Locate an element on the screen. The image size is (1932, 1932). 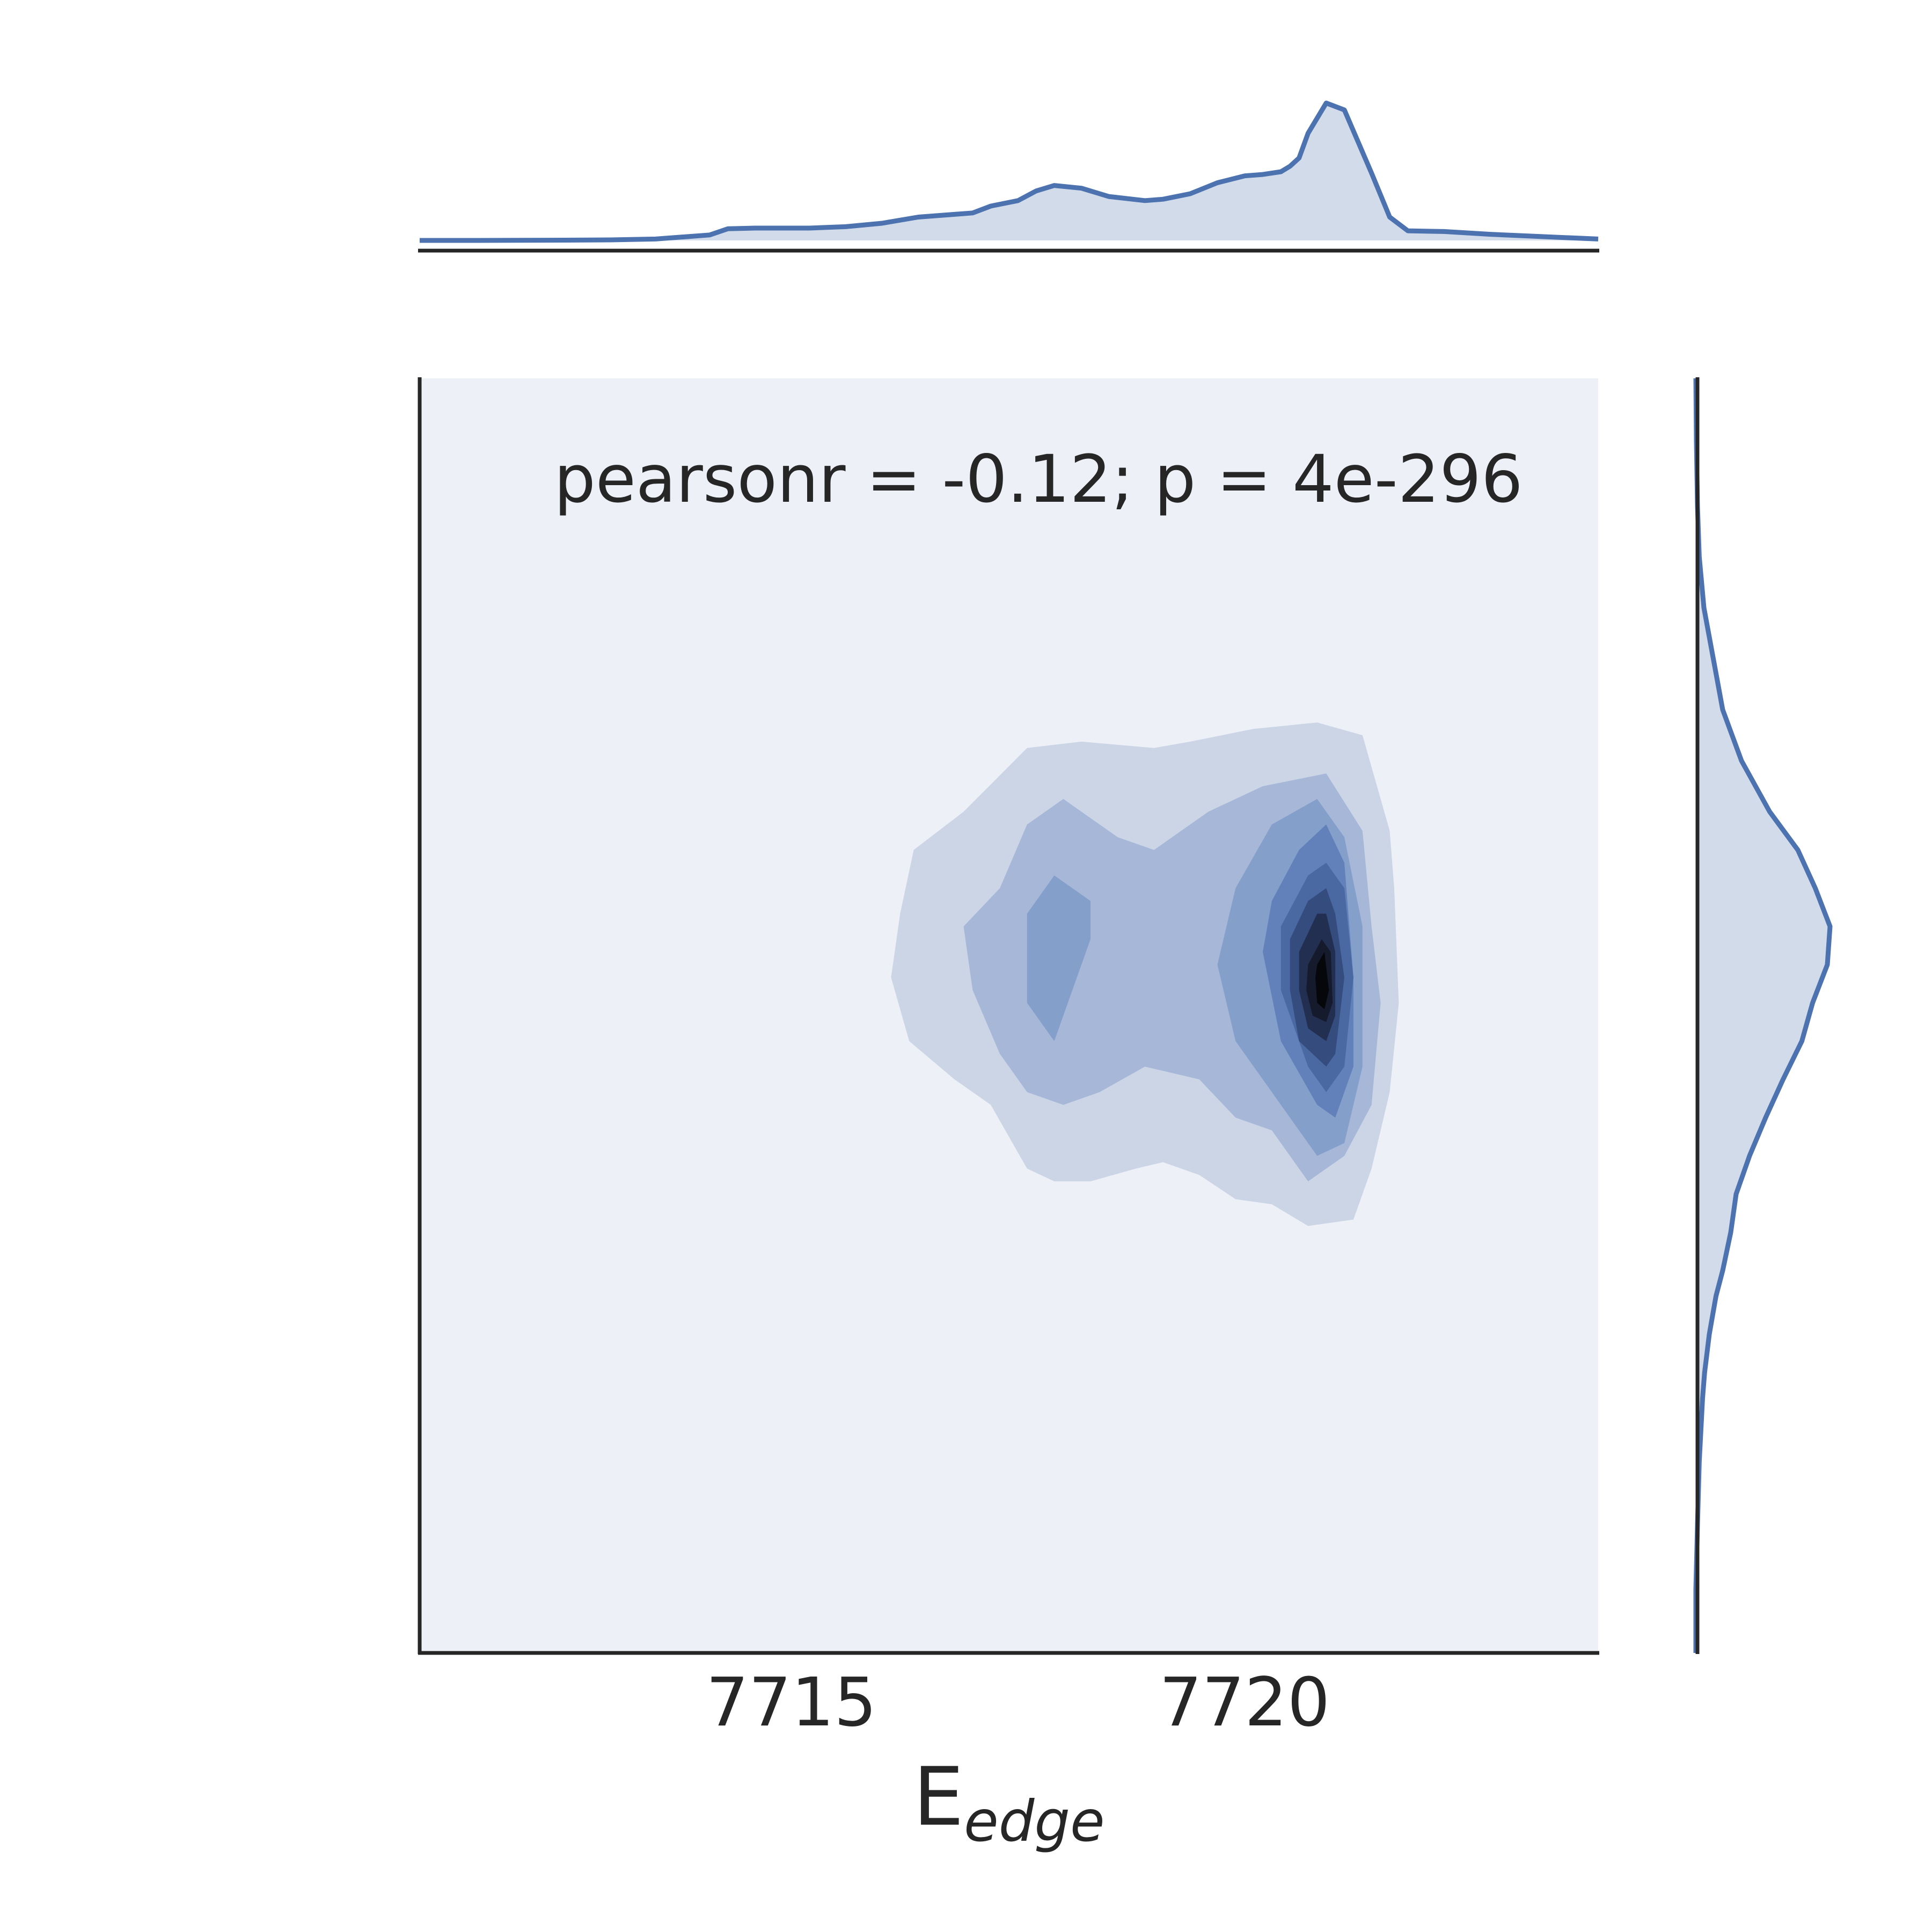
marginal-y-density-fill is located at coordinates (1763, 1015).